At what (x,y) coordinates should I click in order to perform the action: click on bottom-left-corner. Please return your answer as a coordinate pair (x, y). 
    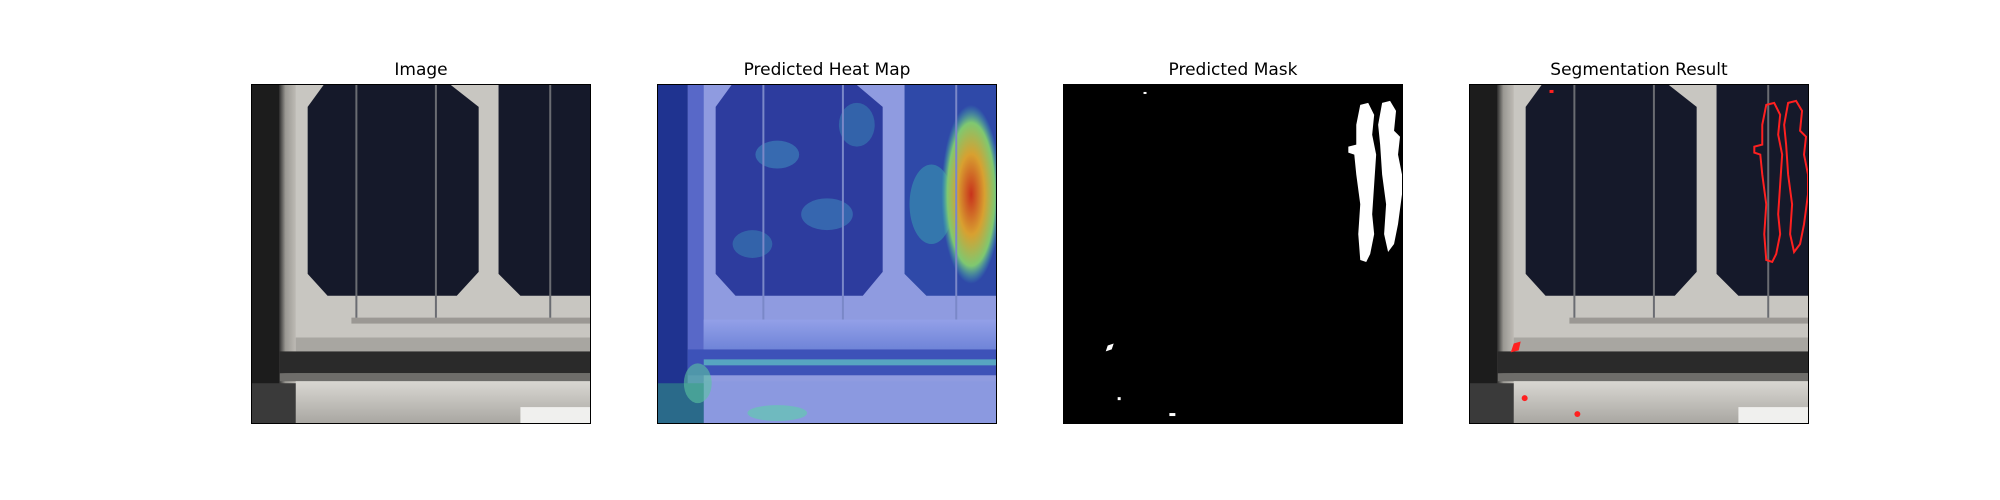
    Looking at the image, I should click on (274, 403).